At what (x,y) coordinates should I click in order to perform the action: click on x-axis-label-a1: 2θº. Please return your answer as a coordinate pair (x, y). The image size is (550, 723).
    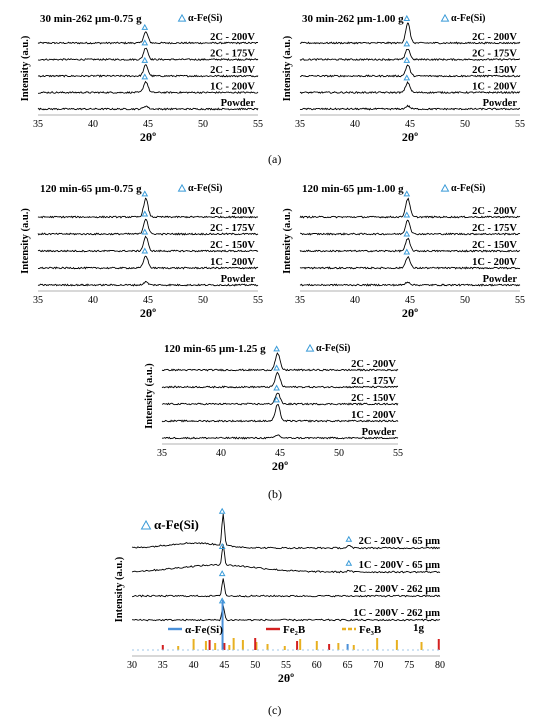
    Looking at the image, I should click on (148, 137).